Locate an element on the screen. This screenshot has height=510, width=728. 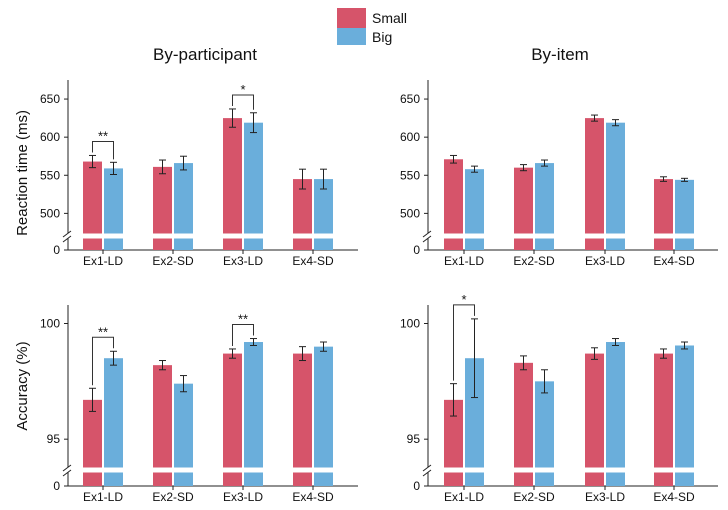
legend-swatch-small is located at coordinates (351, 18).